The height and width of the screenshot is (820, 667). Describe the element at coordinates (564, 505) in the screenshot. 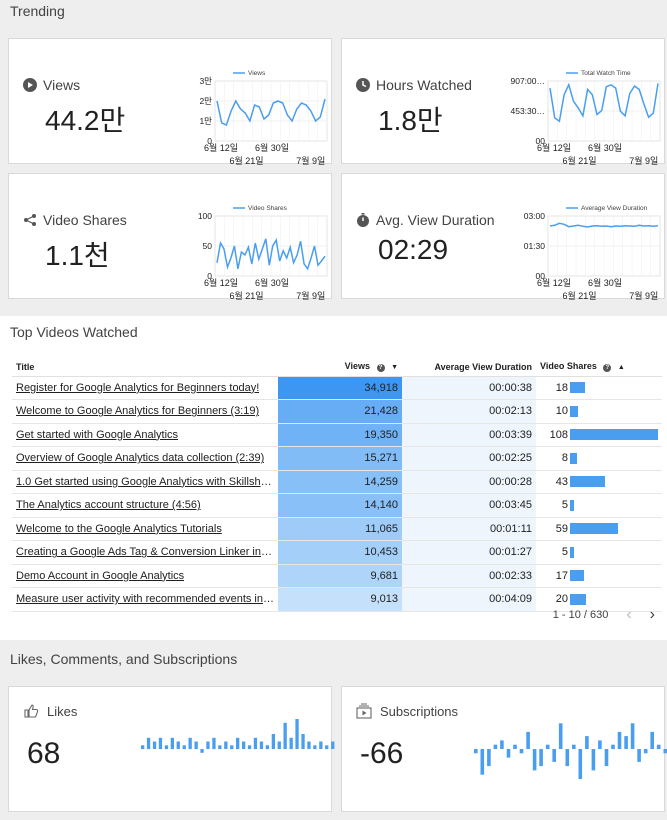

I see `video-shares-value: 5` at that location.